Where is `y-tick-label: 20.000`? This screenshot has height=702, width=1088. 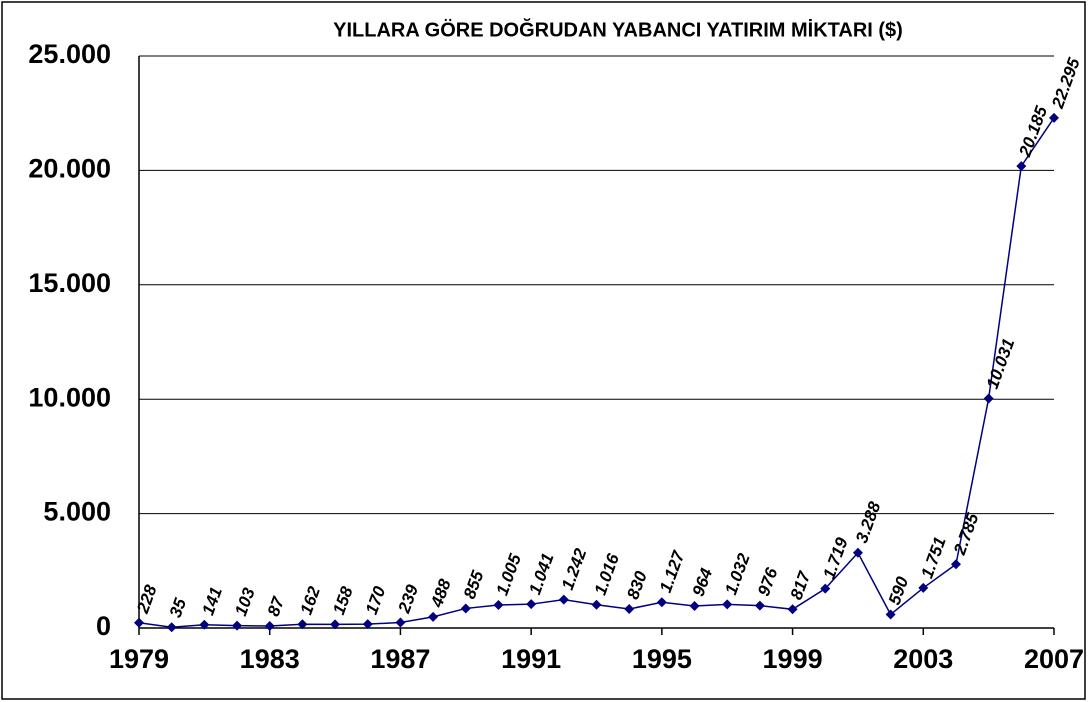
y-tick-label: 20.000 is located at coordinates (69, 169).